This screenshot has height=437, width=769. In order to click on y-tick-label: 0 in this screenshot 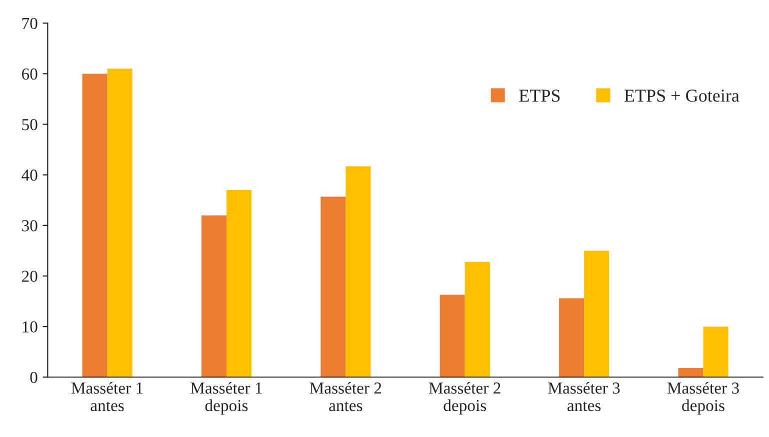, I will do `click(34, 378)`.